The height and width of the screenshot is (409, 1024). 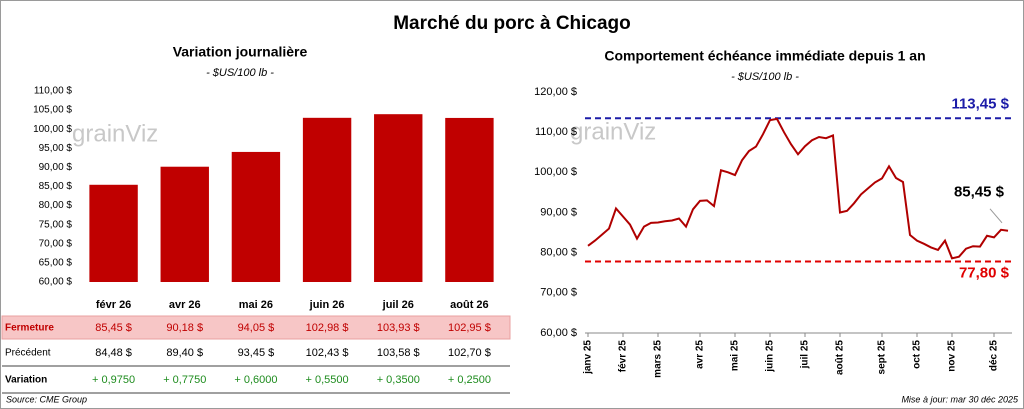 I want to click on x-tick-label: juin 26, so click(x=327, y=305).